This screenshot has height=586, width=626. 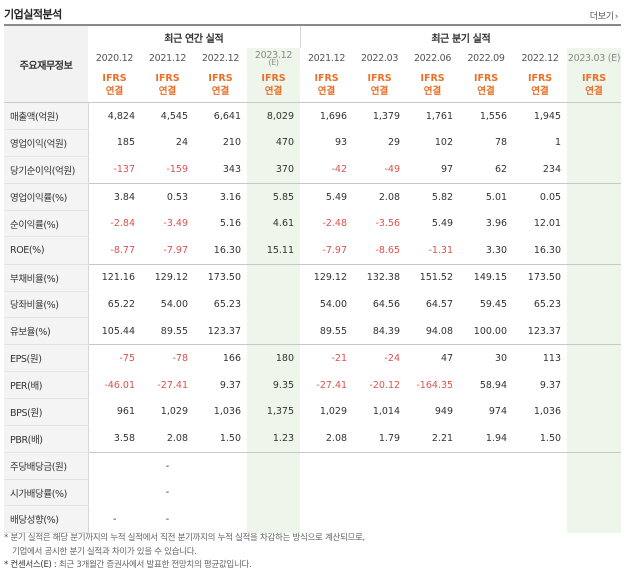 I want to click on table-cell: 121.16, so click(x=114, y=277).